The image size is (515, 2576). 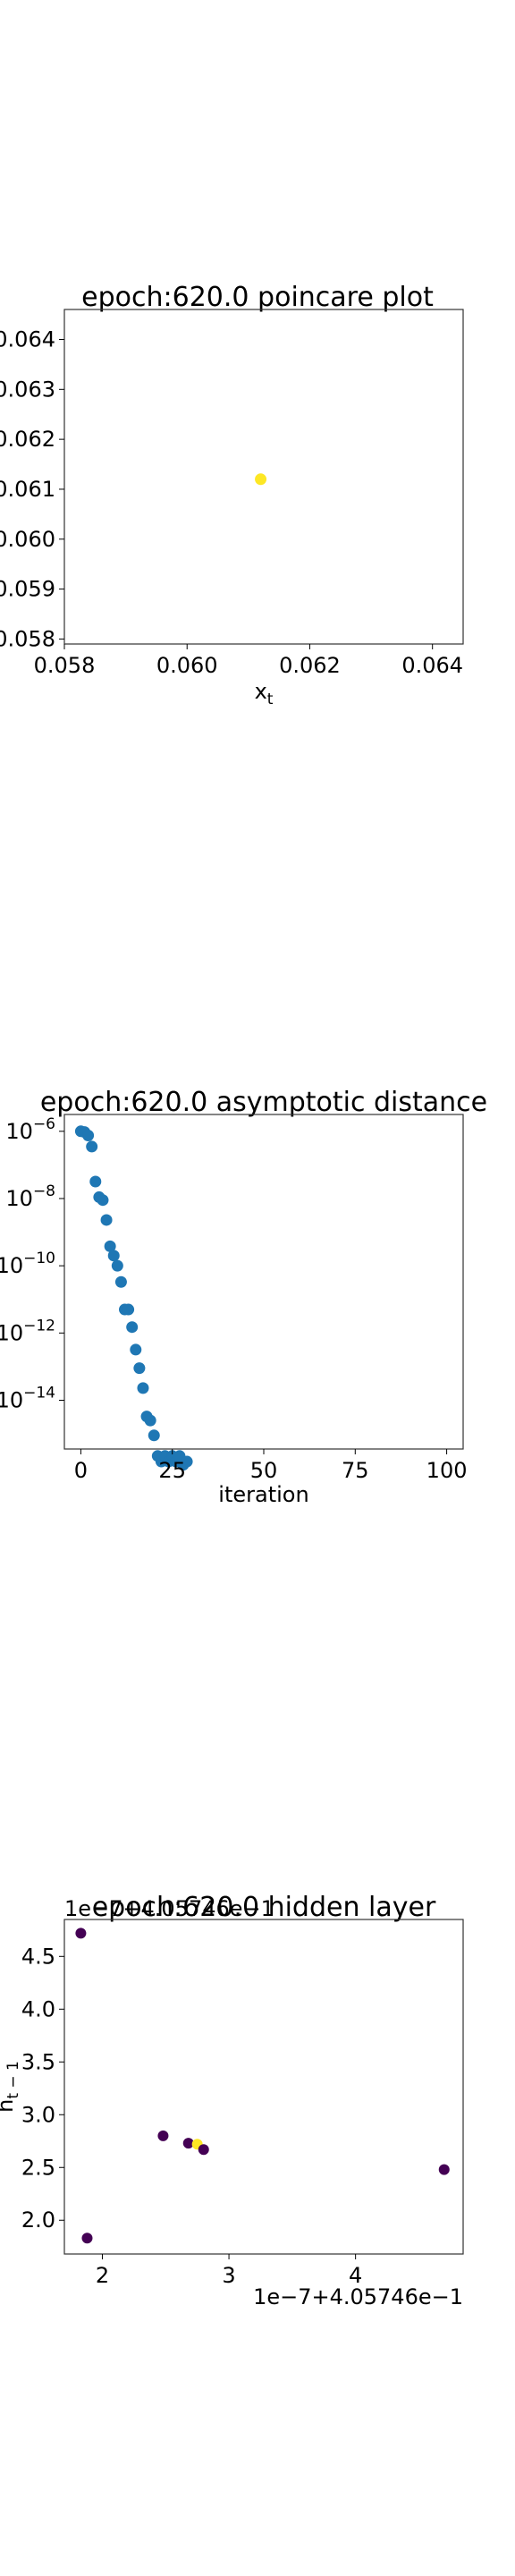 I want to click on y-tick-label: 0.062, so click(x=27, y=439).